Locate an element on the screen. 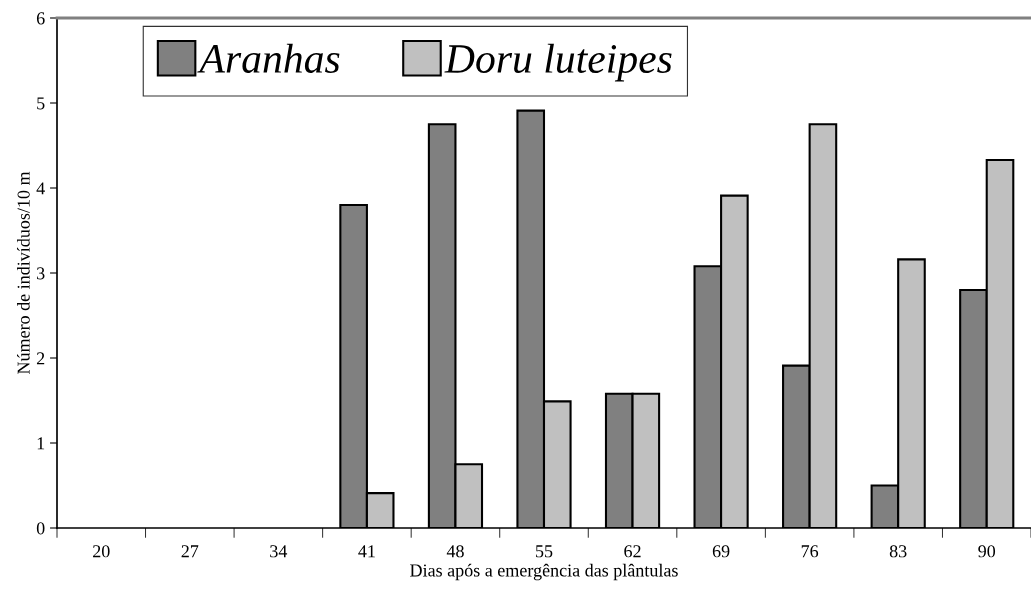 The height and width of the screenshot is (601, 1031). legend-label: Doru luteipes is located at coordinates (558, 62).